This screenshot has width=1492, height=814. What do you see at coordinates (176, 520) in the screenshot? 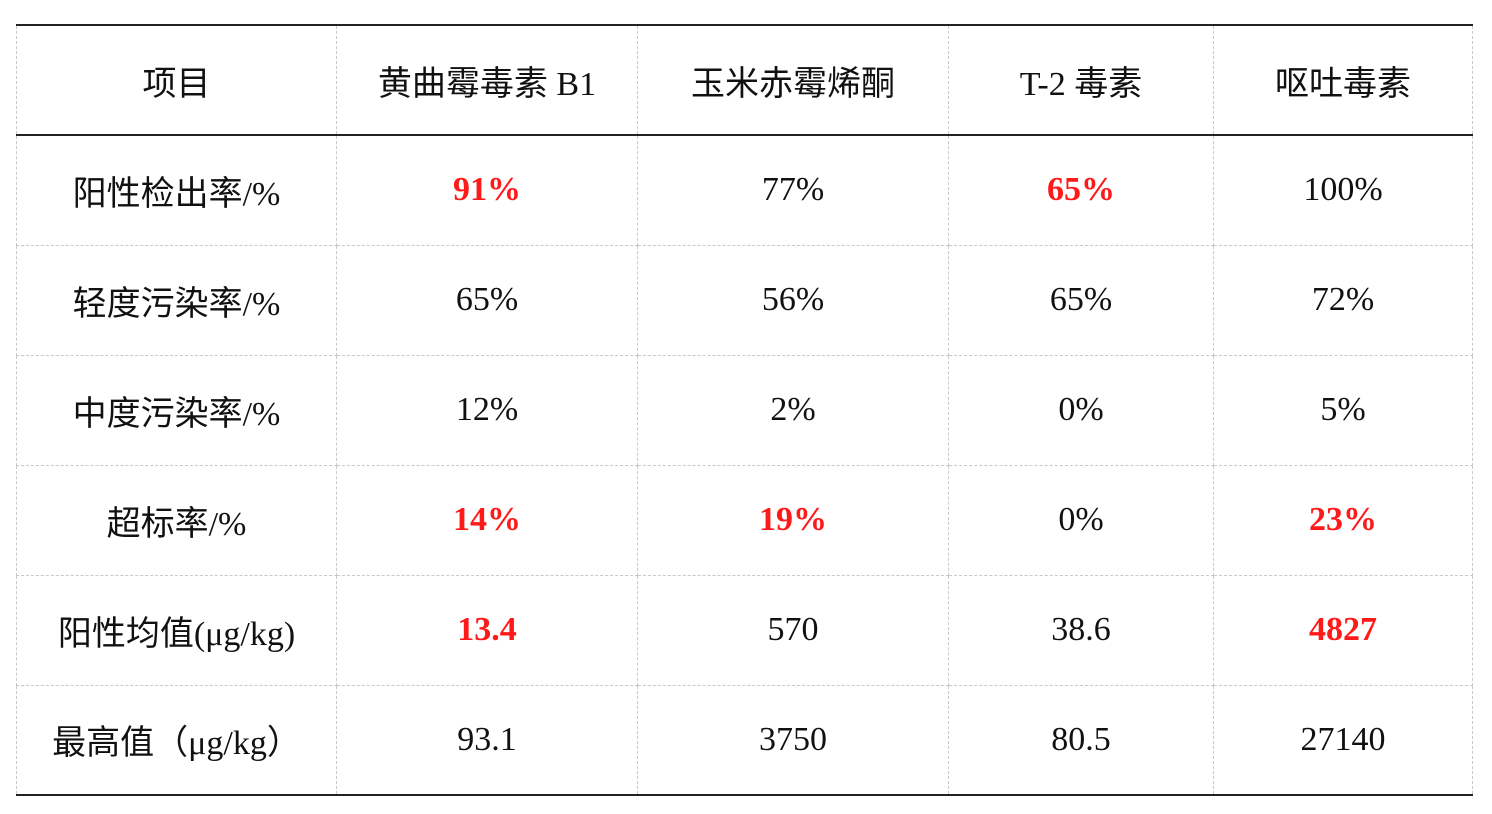
I see `row-label: 超标率/%` at bounding box center [176, 520].